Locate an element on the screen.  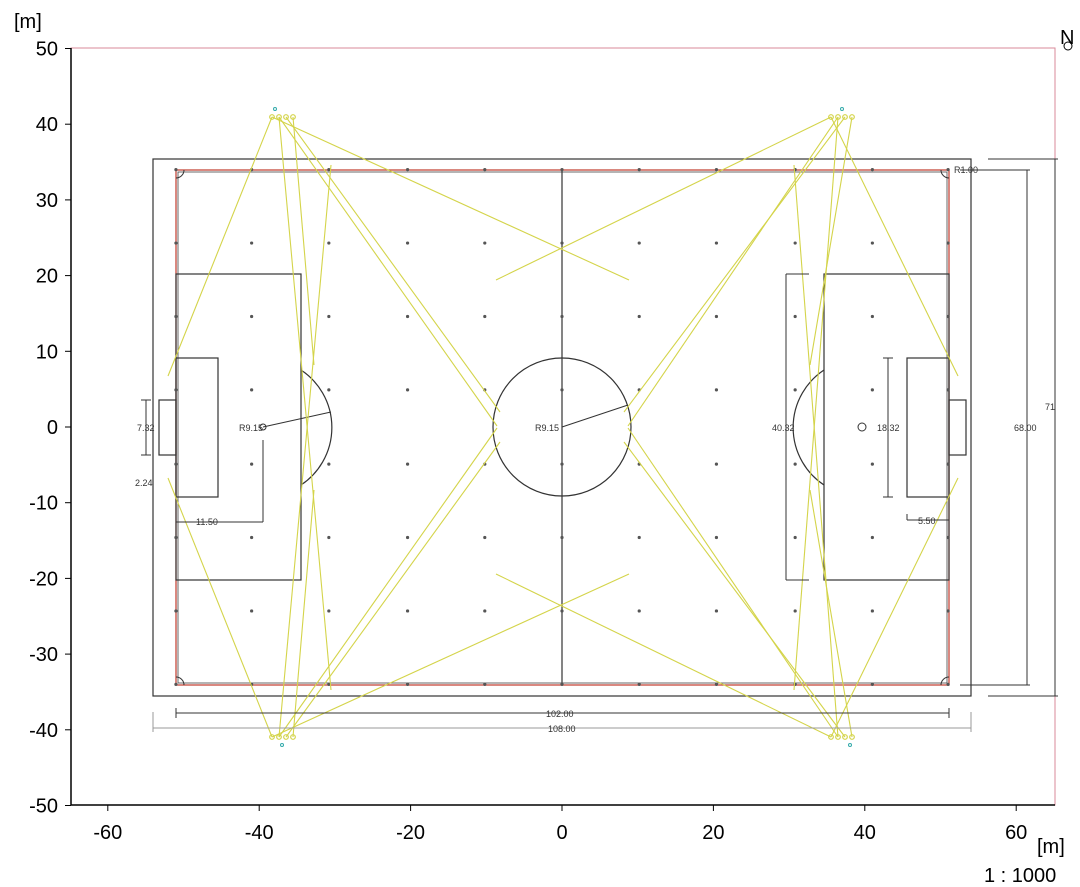
right-goal-area is located at coordinates (928, 427).